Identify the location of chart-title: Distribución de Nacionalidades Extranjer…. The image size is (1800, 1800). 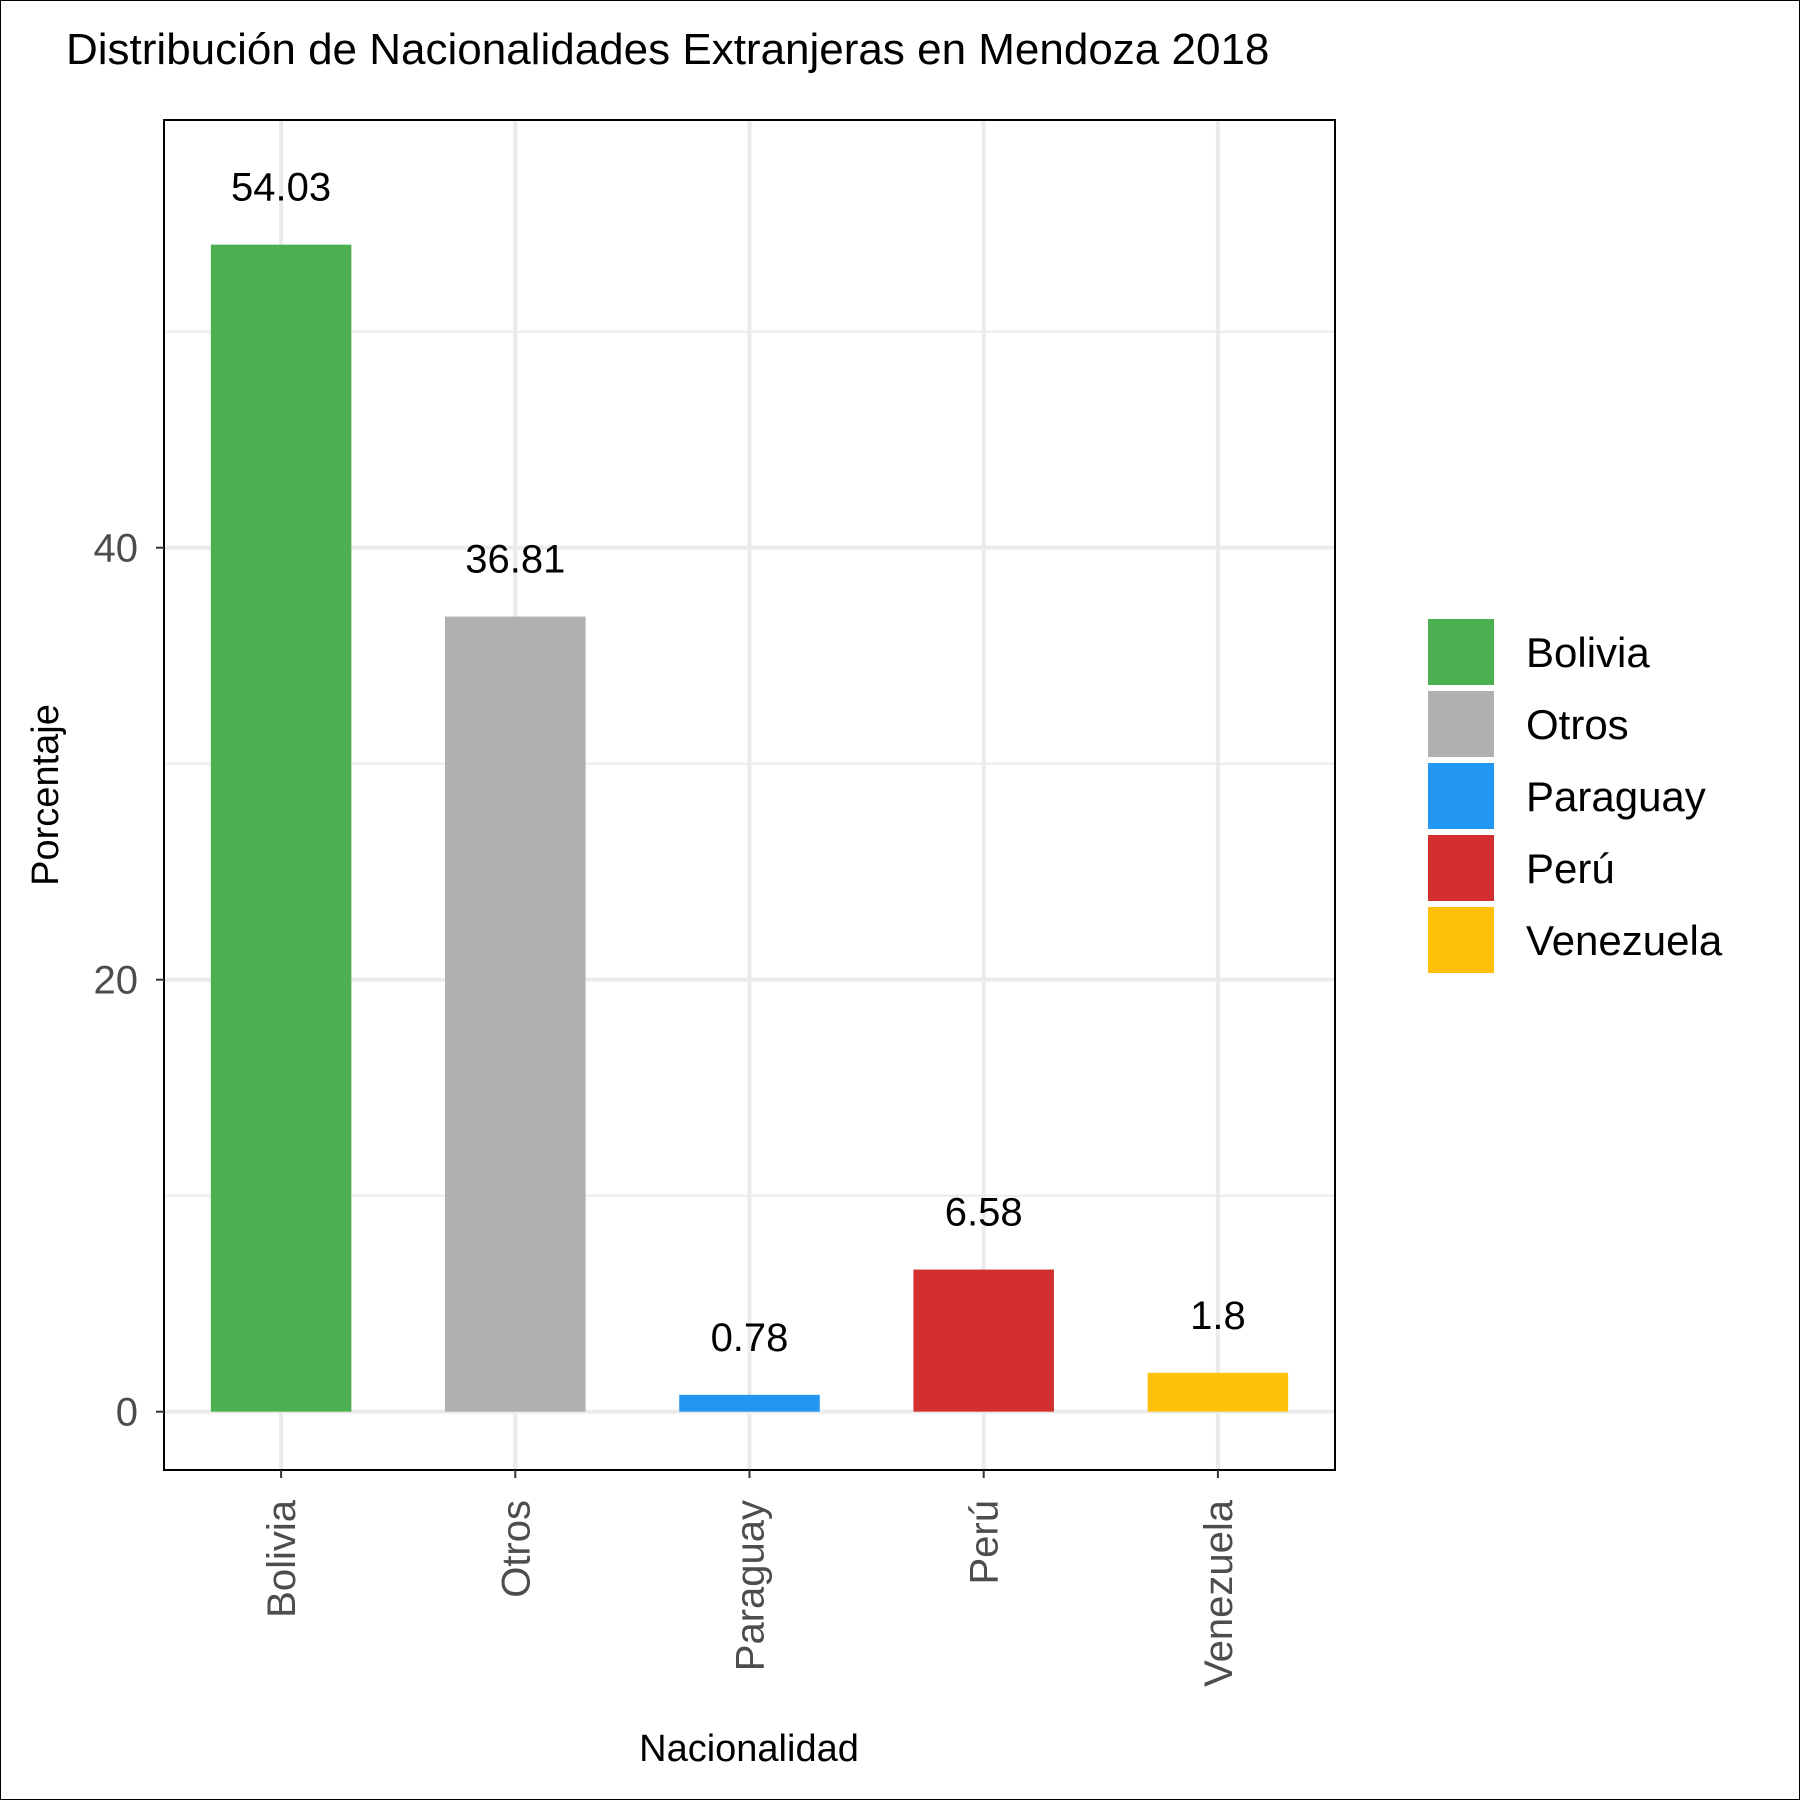
(667, 49).